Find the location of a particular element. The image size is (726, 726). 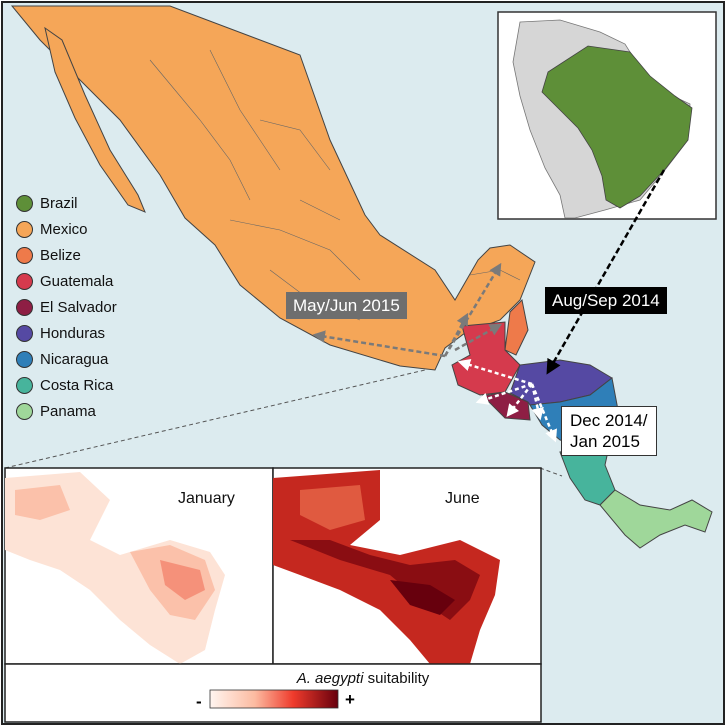

may-jun-arrows is located at coordinates (407, 310).